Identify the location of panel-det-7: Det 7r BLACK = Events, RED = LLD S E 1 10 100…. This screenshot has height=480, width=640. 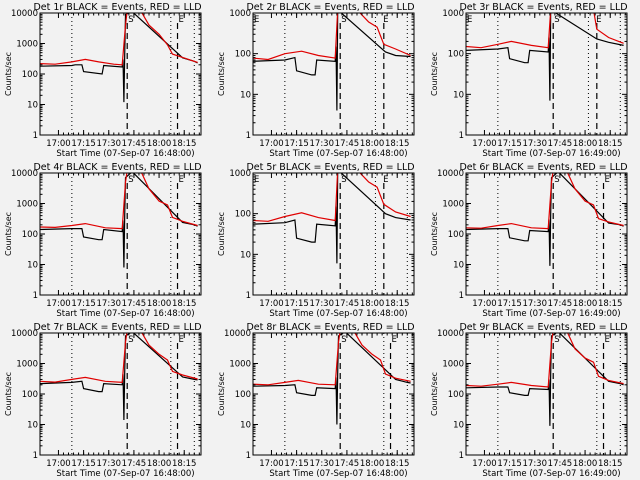
(103, 400).